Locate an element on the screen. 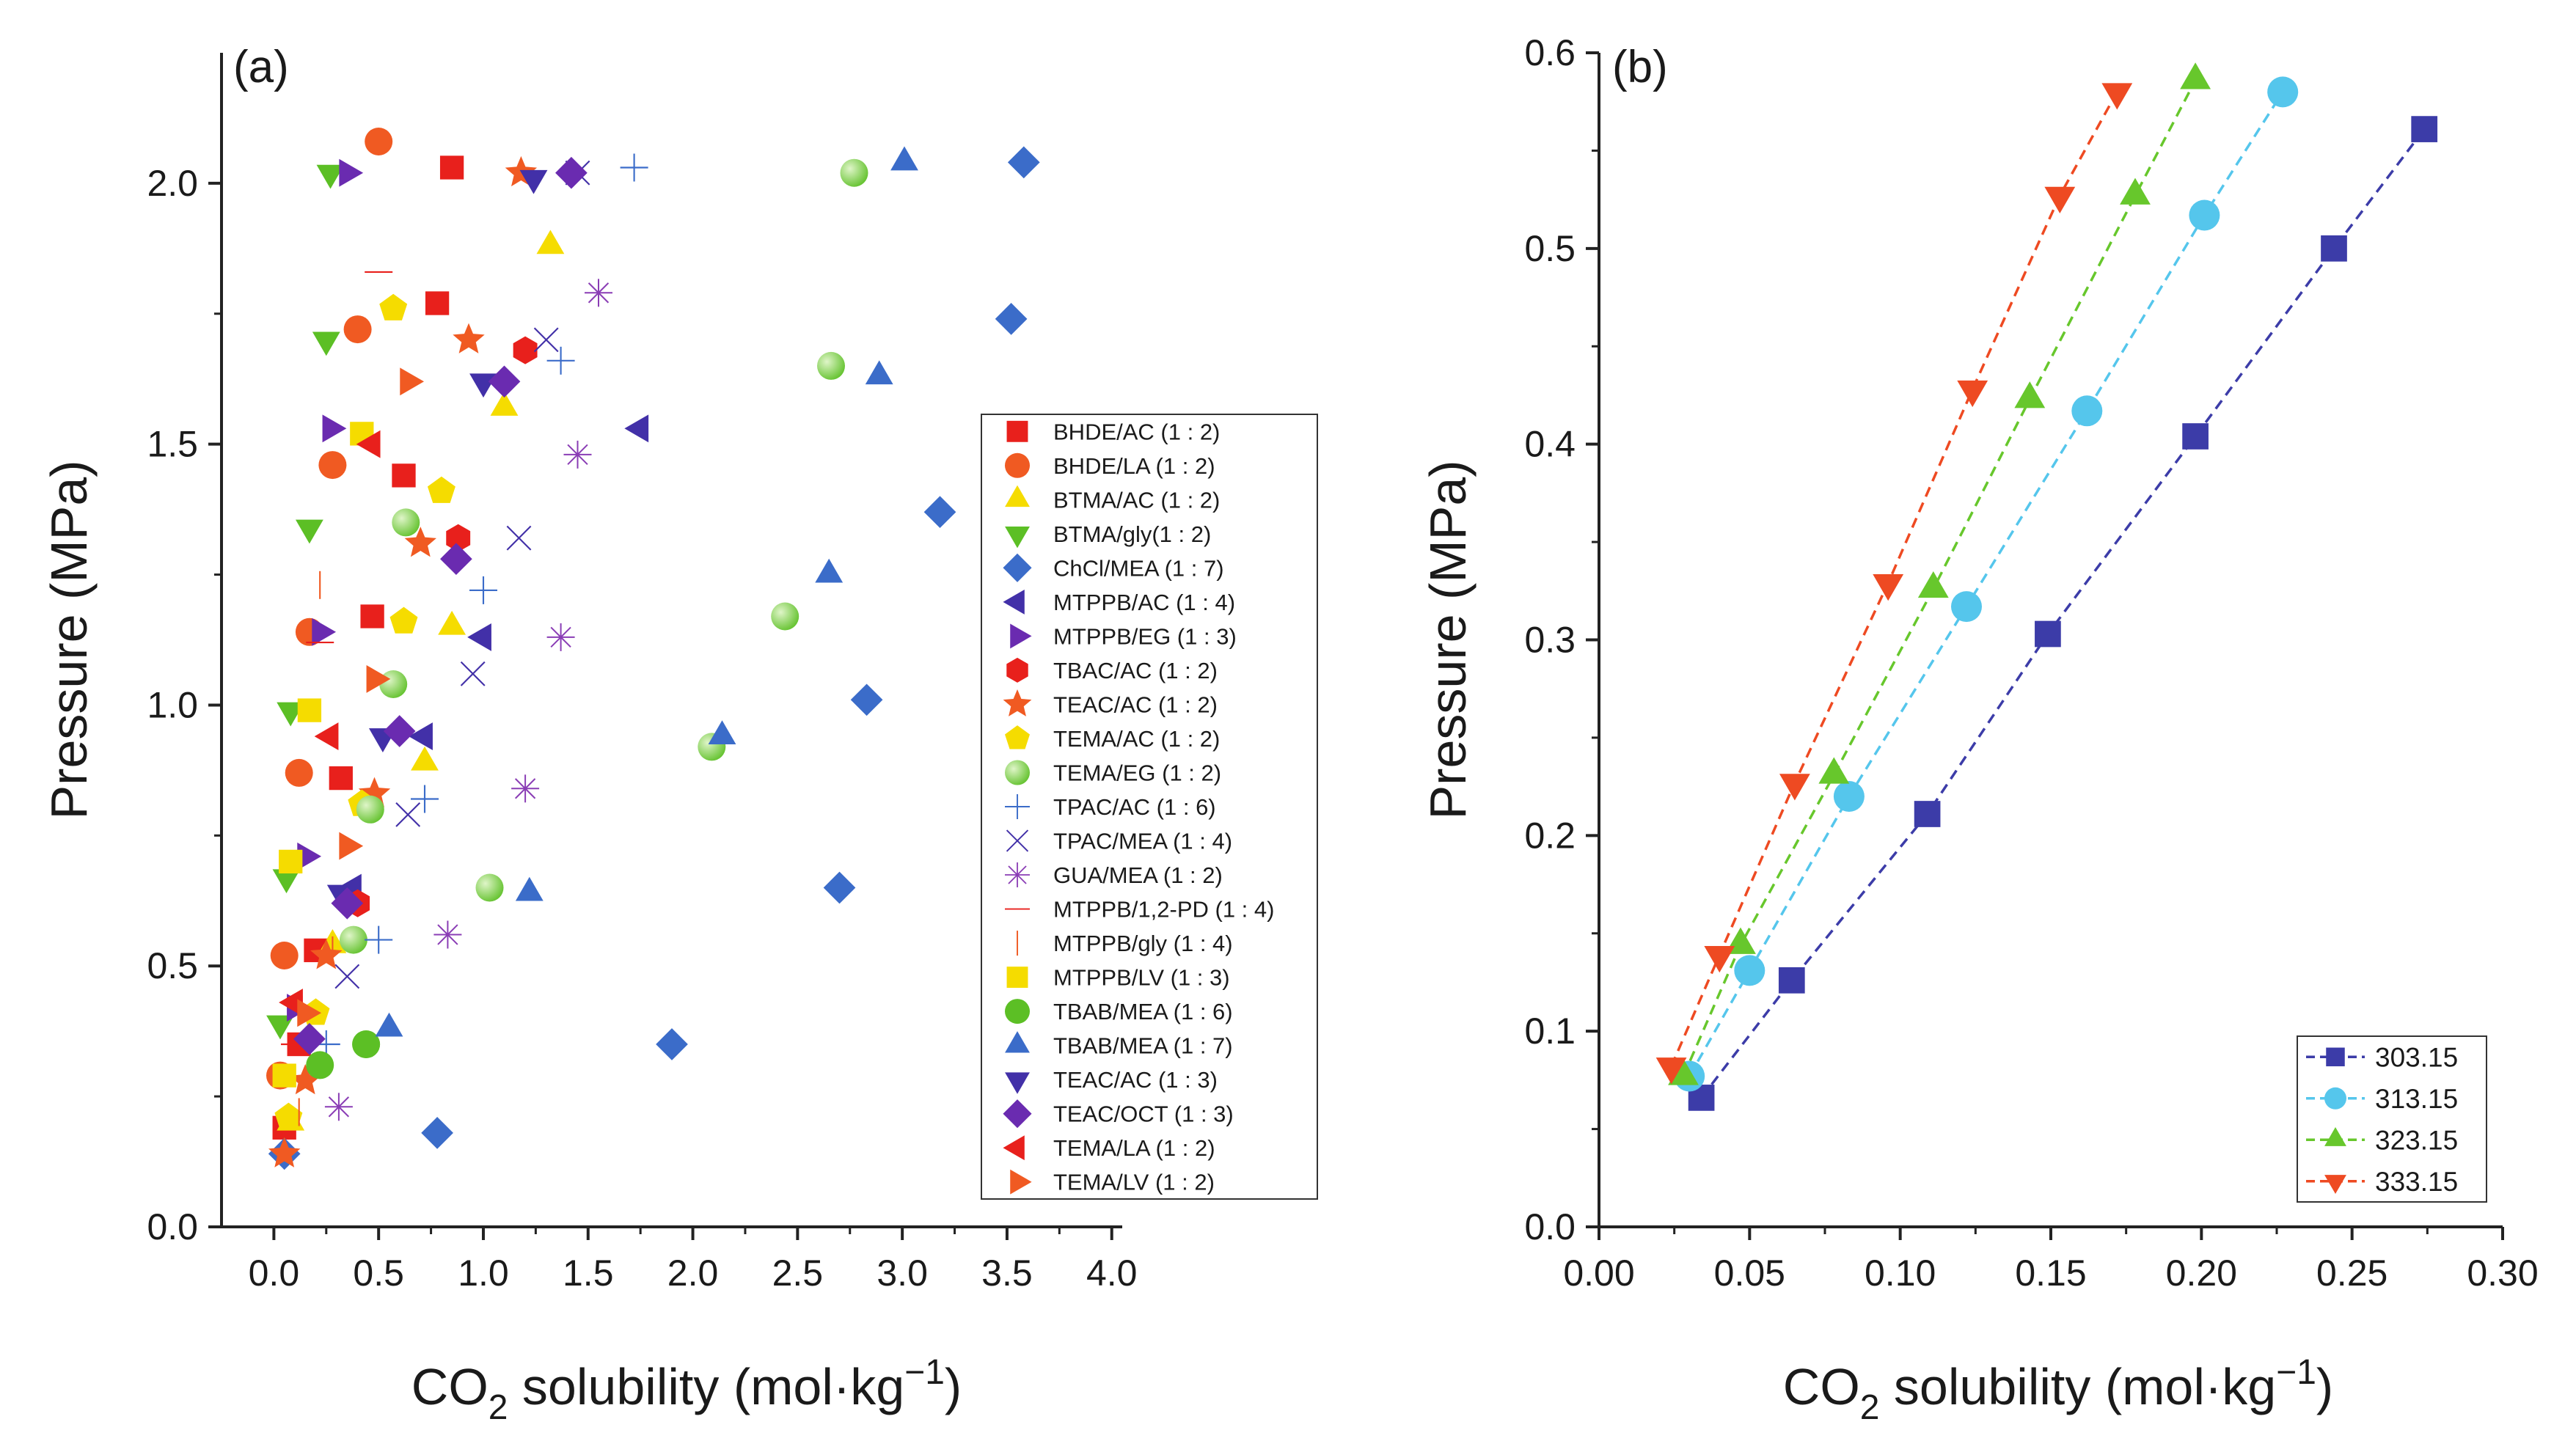  series-323.15 is located at coordinates (1939, 573).